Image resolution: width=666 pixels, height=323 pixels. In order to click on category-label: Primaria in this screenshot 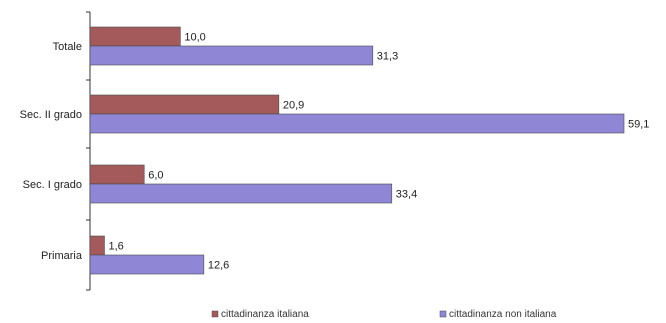, I will do `click(62, 256)`.